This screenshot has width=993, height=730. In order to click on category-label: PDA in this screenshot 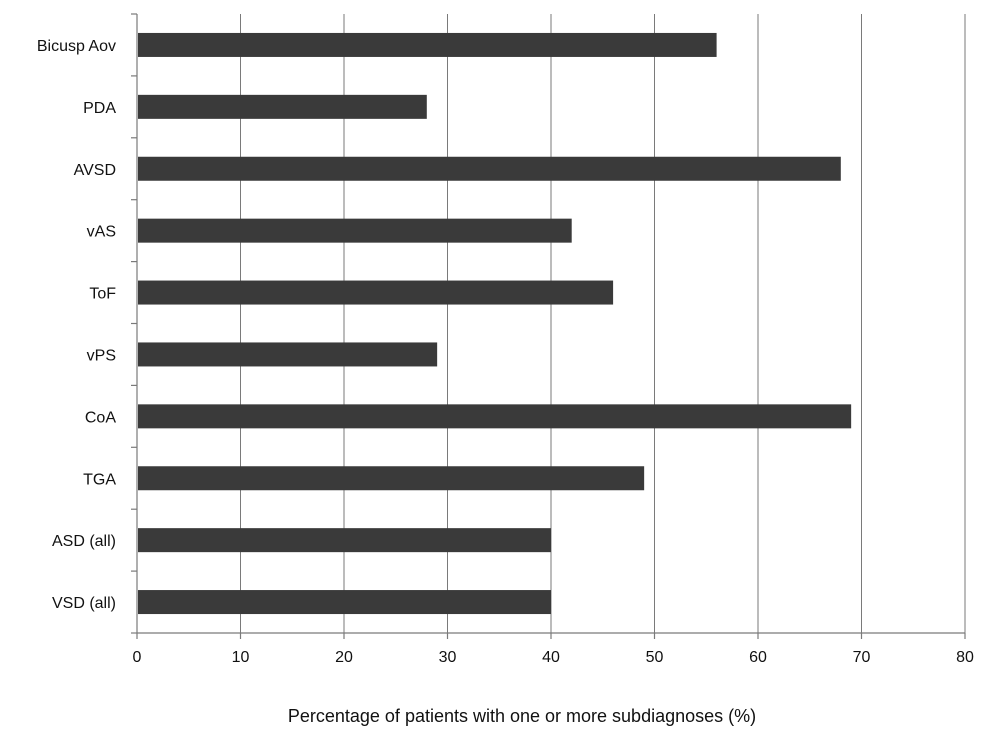, I will do `click(99, 108)`.